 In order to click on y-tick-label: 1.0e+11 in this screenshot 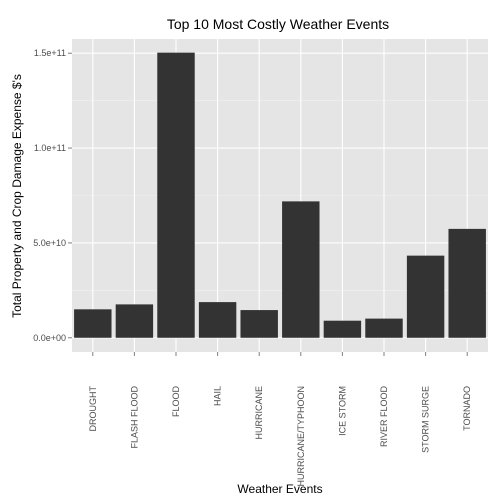, I will do `click(50, 148)`.